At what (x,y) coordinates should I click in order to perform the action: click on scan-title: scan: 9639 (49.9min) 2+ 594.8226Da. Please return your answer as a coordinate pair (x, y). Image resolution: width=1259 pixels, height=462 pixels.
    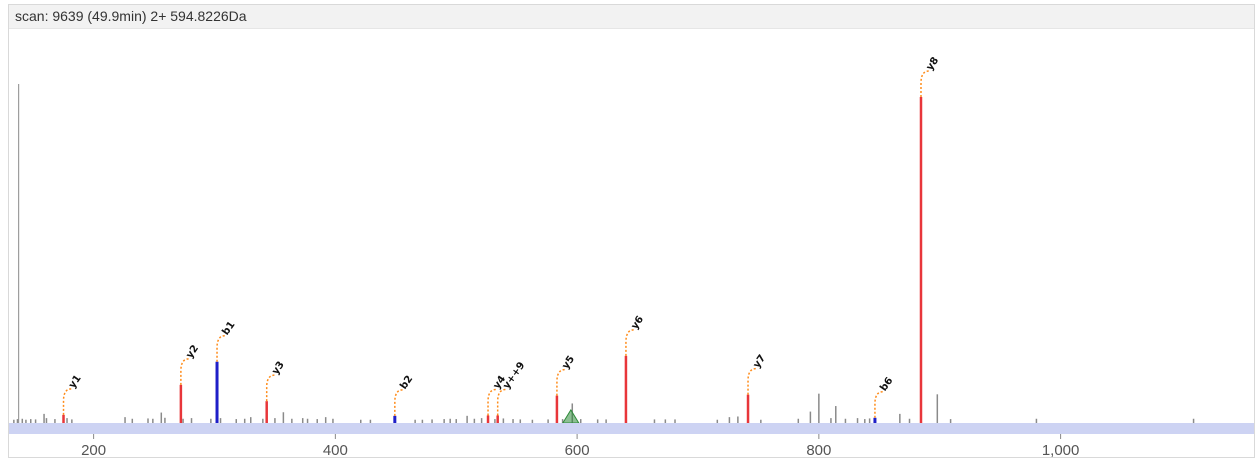
    Looking at the image, I should click on (131, 16).